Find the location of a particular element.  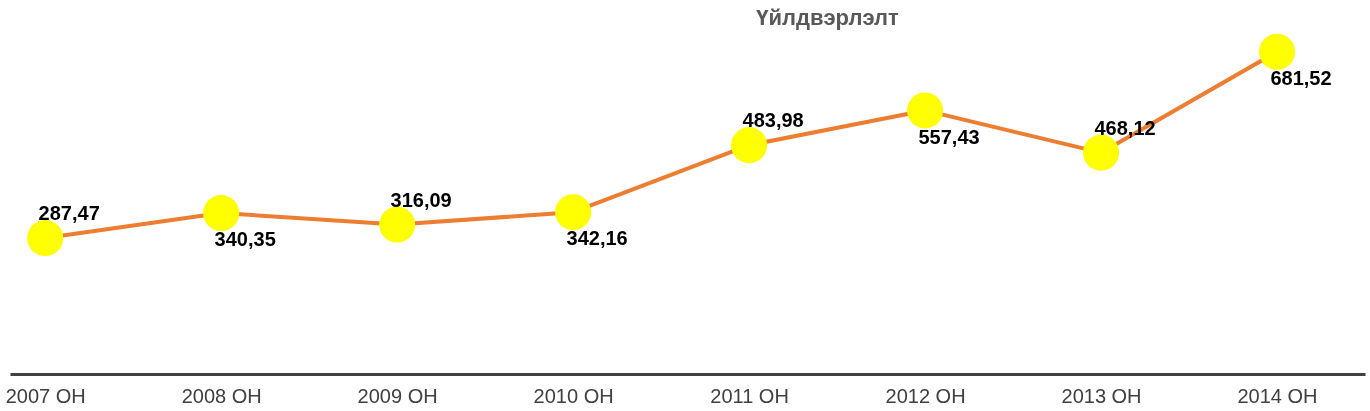

x-tick-label: 2013 OH is located at coordinates (1101, 395).